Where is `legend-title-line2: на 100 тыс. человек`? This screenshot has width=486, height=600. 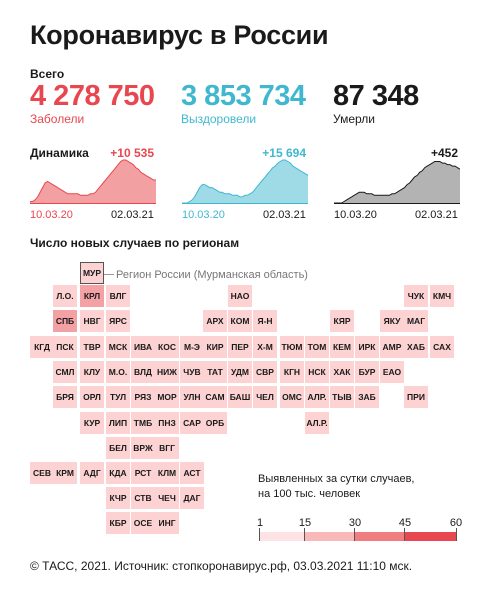
legend-title-line2: на 100 тыс. человек is located at coordinates (309, 494).